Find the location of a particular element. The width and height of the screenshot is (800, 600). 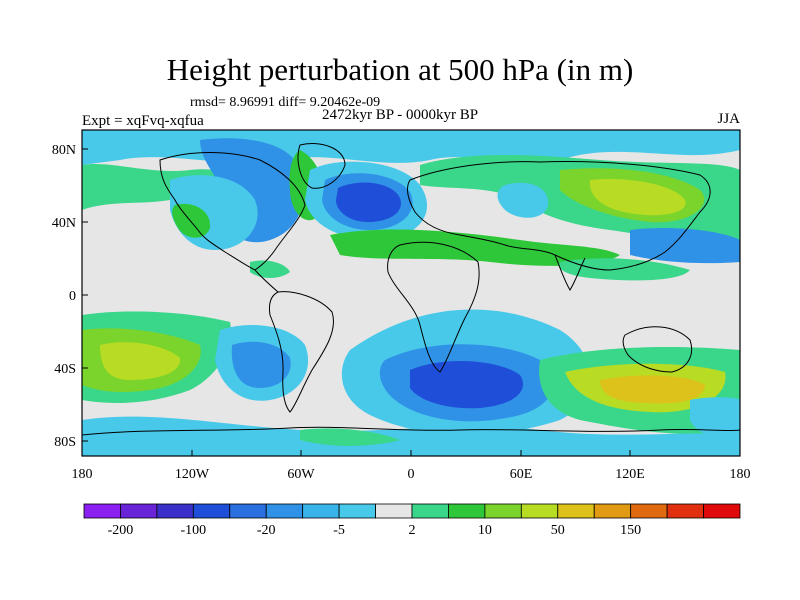

colorbar-label: -200 is located at coordinates (121, 530).